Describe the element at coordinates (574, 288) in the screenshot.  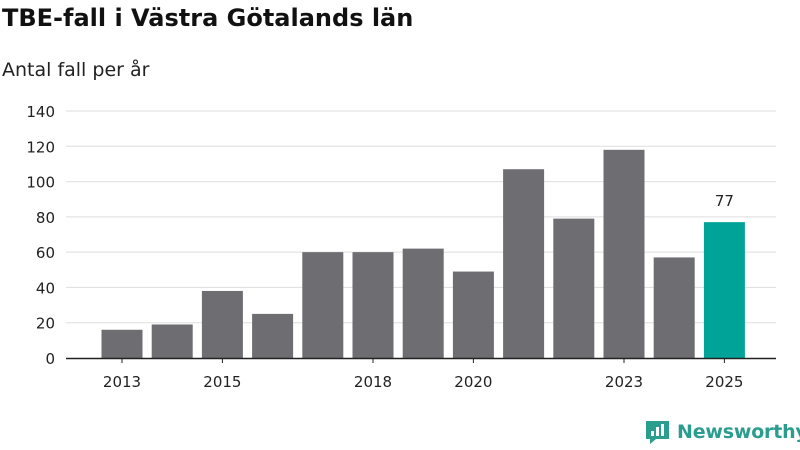
I see `bar-2022` at that location.